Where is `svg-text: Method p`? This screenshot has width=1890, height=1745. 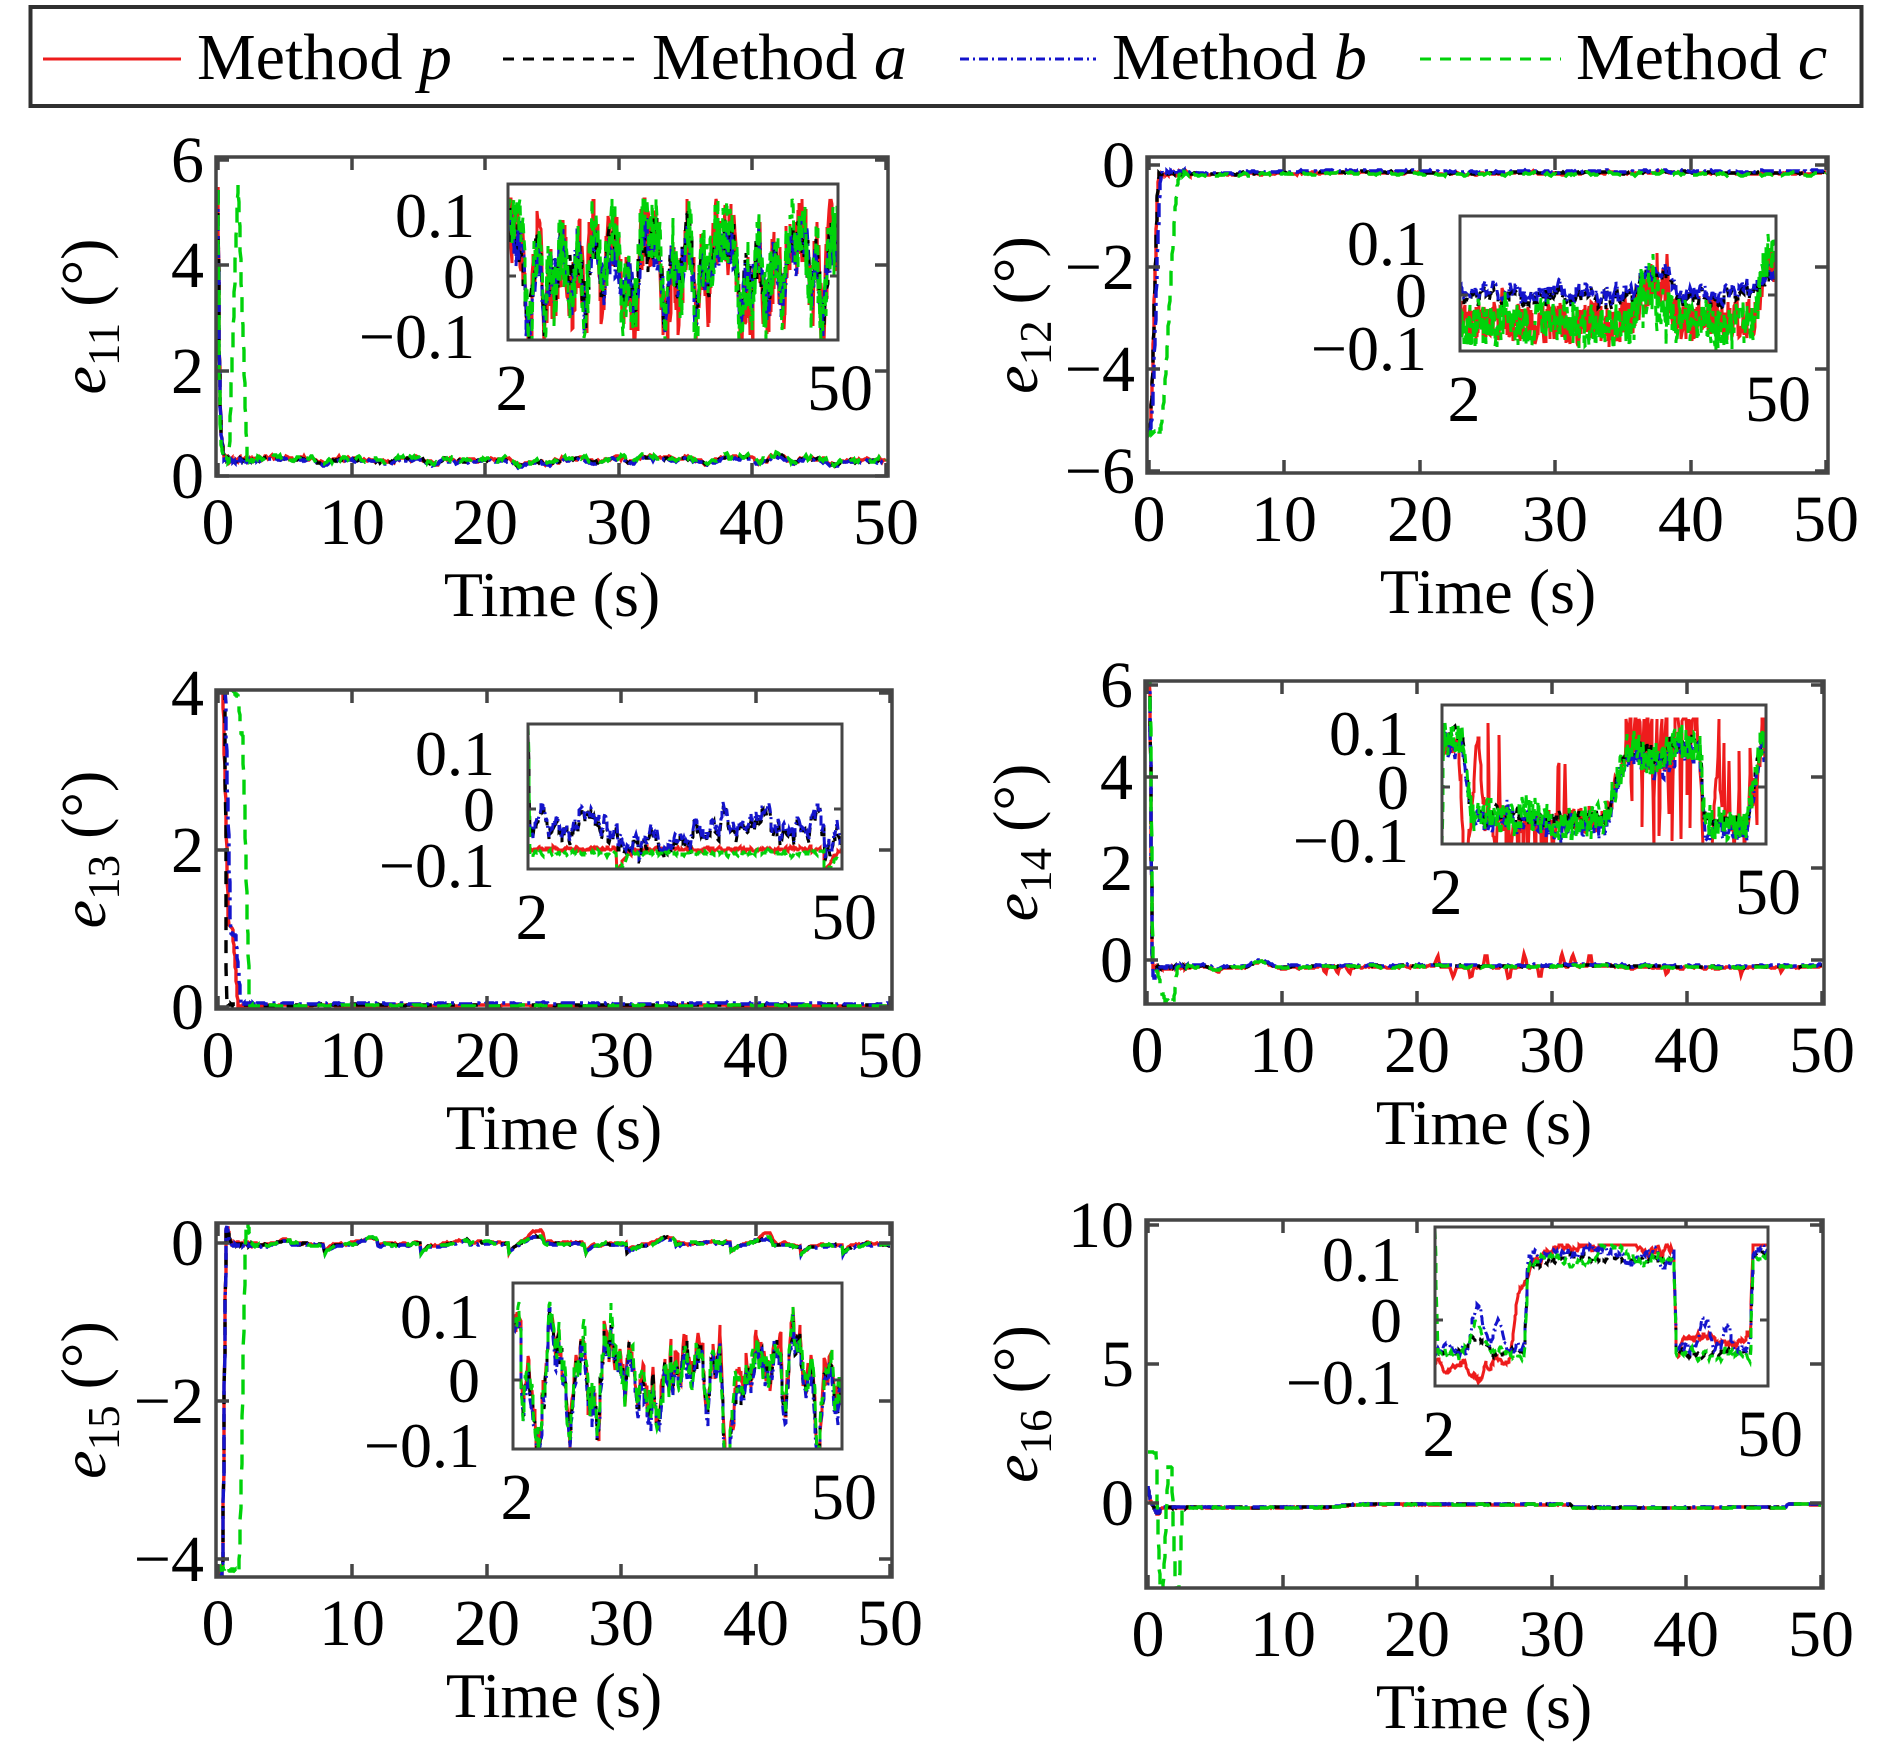
svg-text: Method p is located at coordinates (324, 57).